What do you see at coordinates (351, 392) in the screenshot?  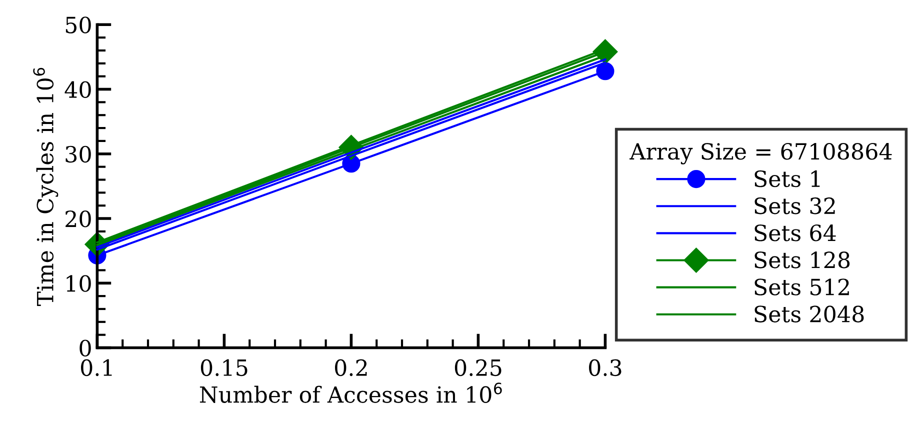 I see `x-axis-title: Number of Accesses in 10$^{6}$` at bounding box center [351, 392].